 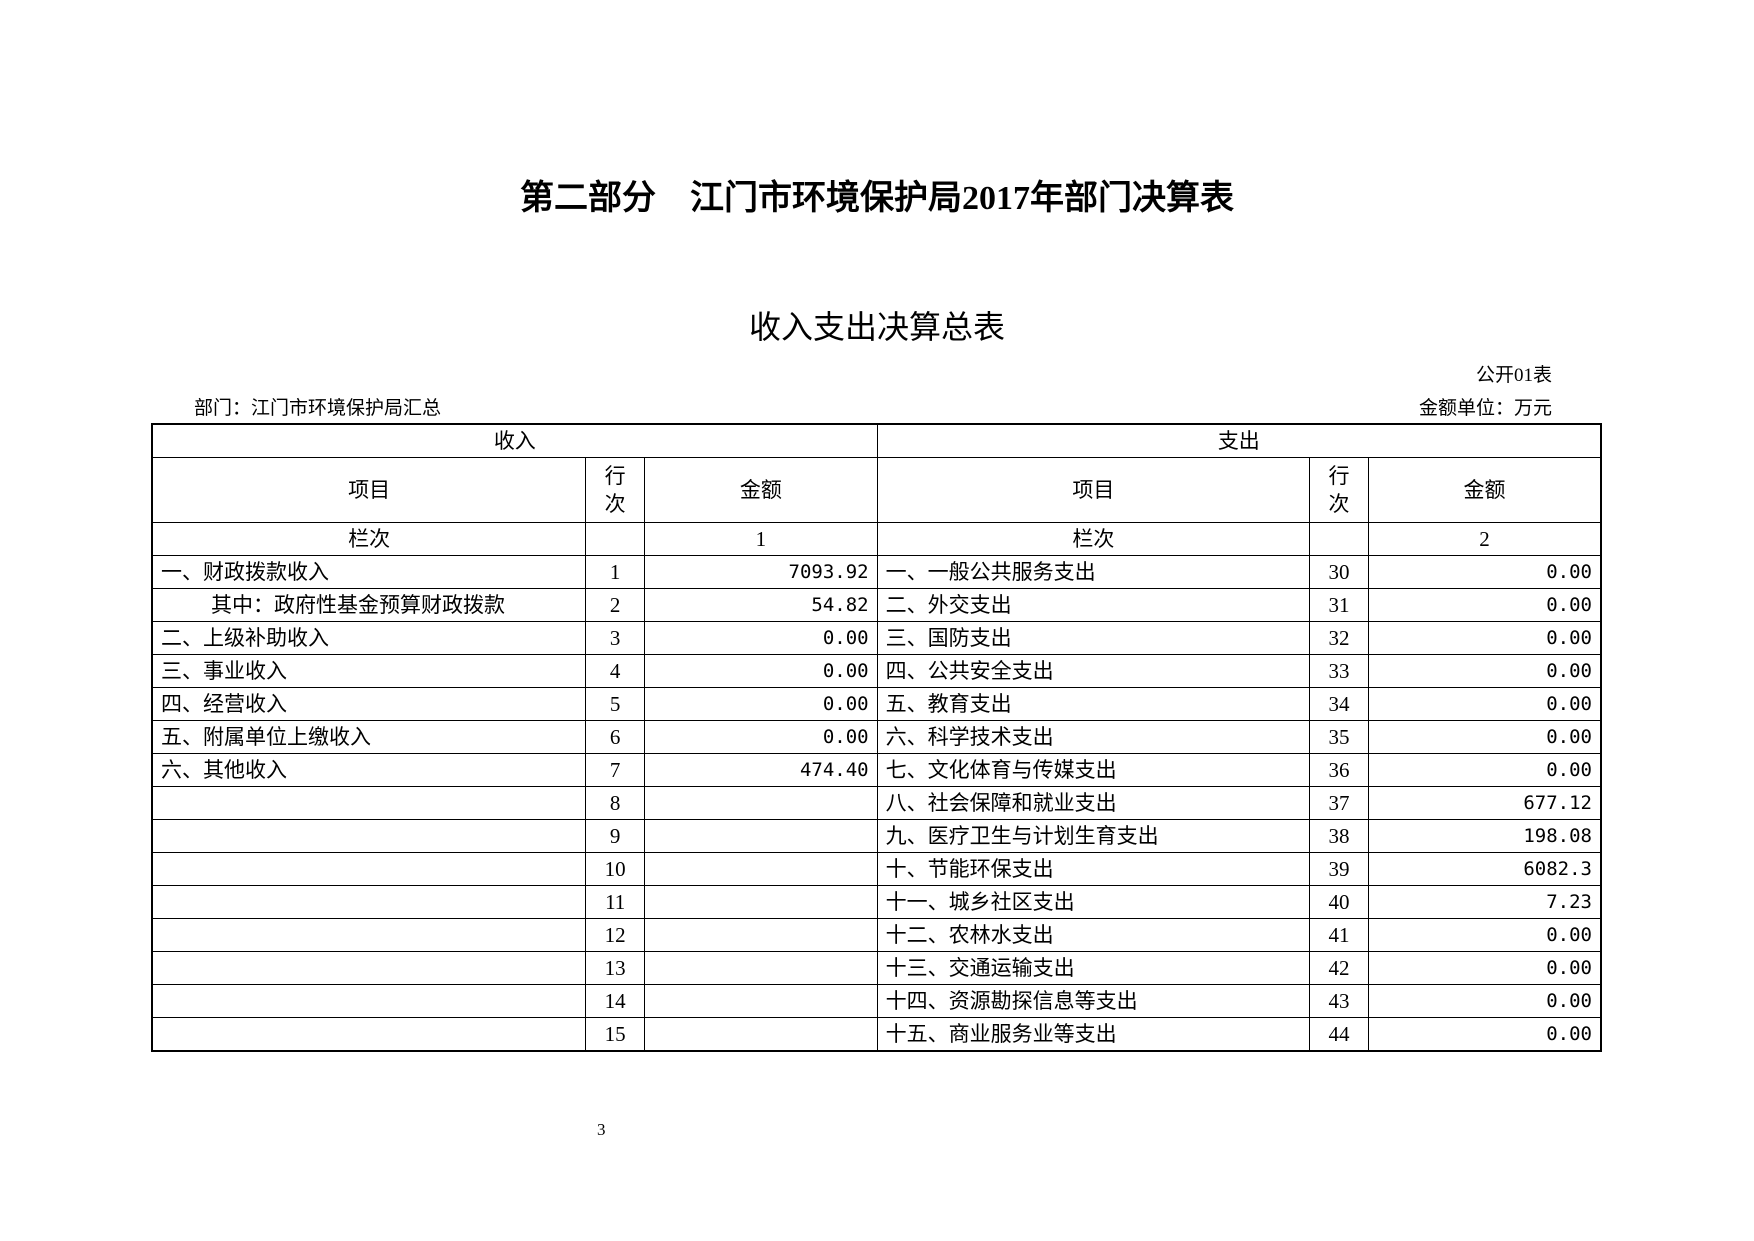 I want to click on cell-in-item: 五、附属单位上缴收入, so click(x=369, y=737).